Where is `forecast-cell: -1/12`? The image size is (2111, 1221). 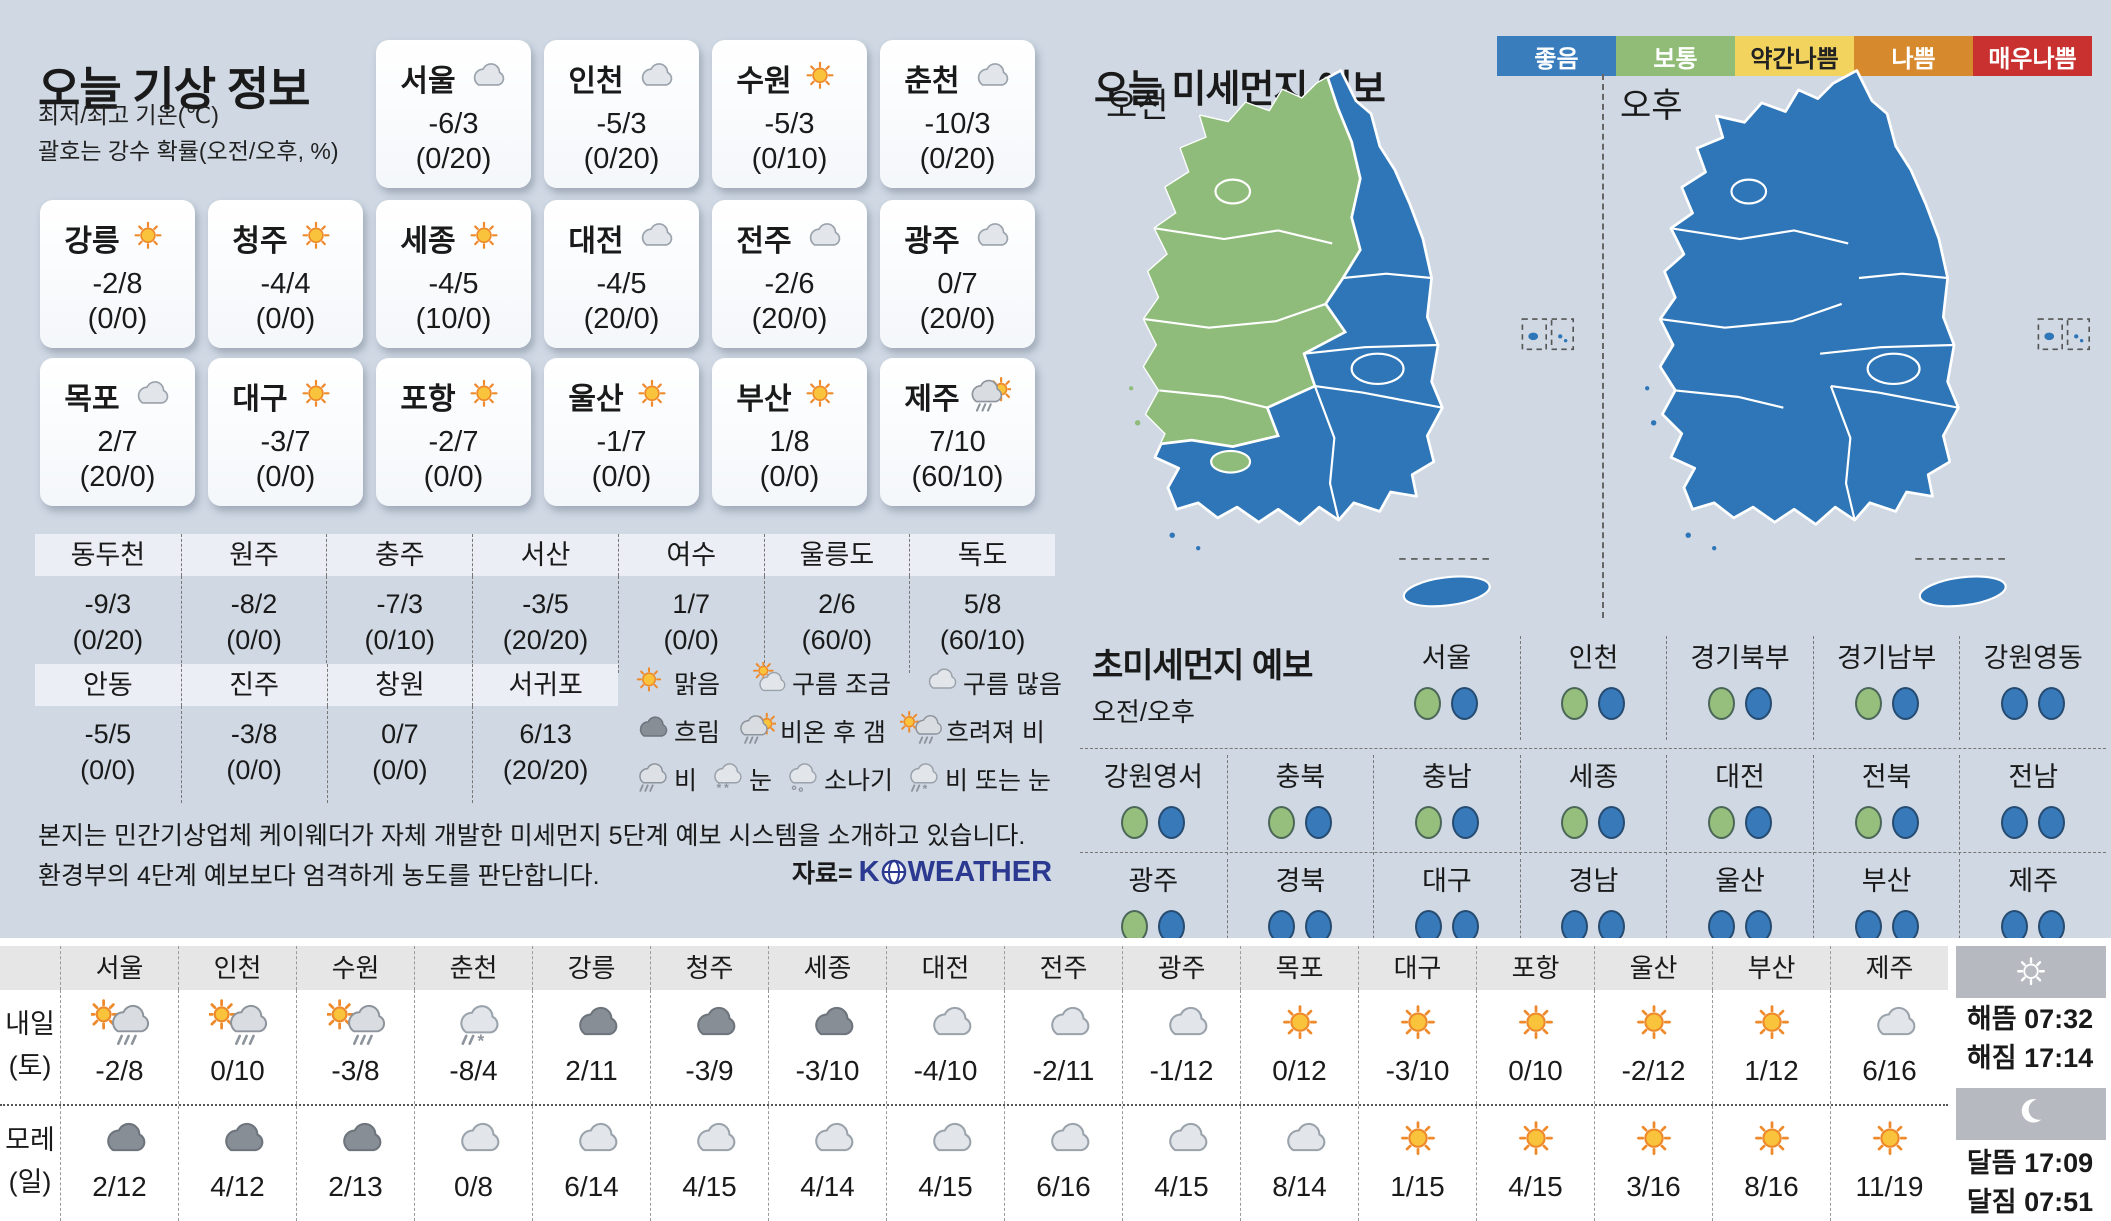 forecast-cell: -1/12 is located at coordinates (1181, 1047).